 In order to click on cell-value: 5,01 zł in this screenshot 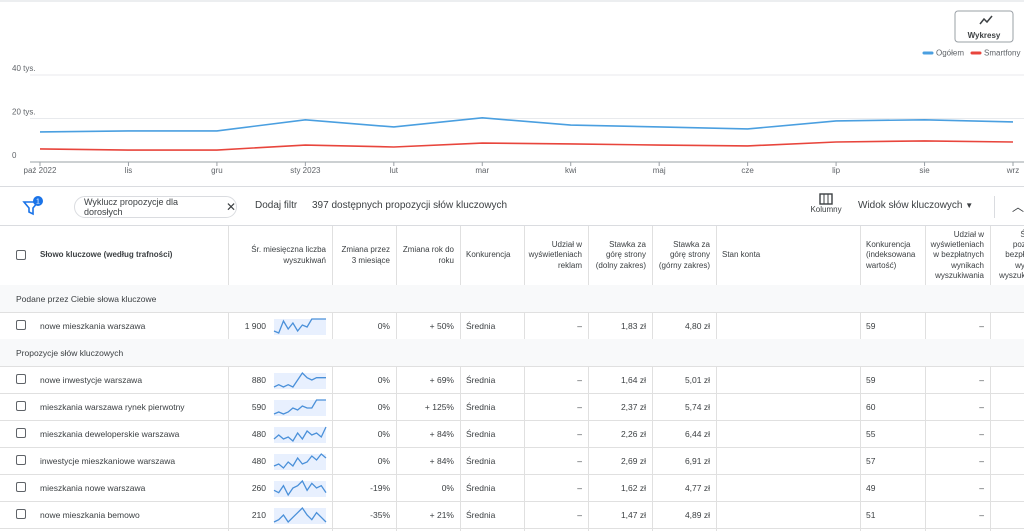, I will do `click(697, 379)`.